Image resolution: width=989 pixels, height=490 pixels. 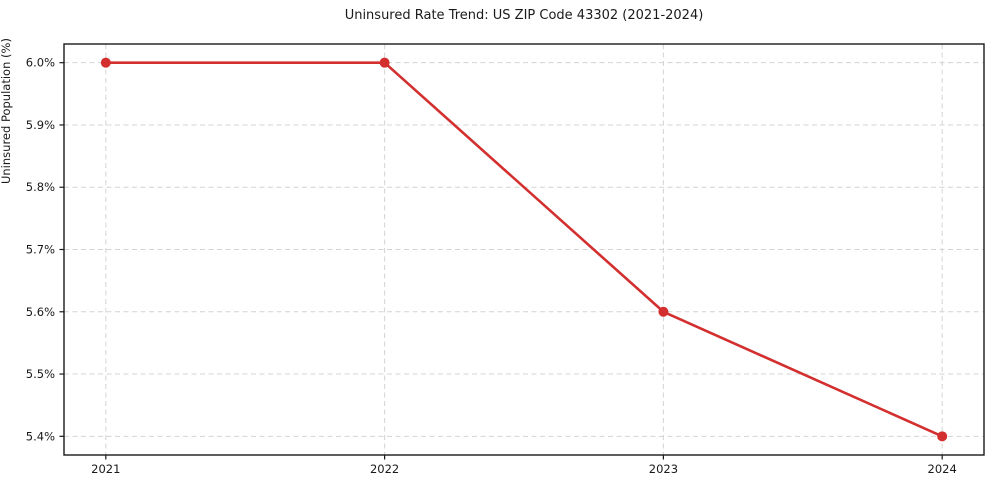 I want to click on y-tick-label: 5.5%, so click(x=40, y=374).